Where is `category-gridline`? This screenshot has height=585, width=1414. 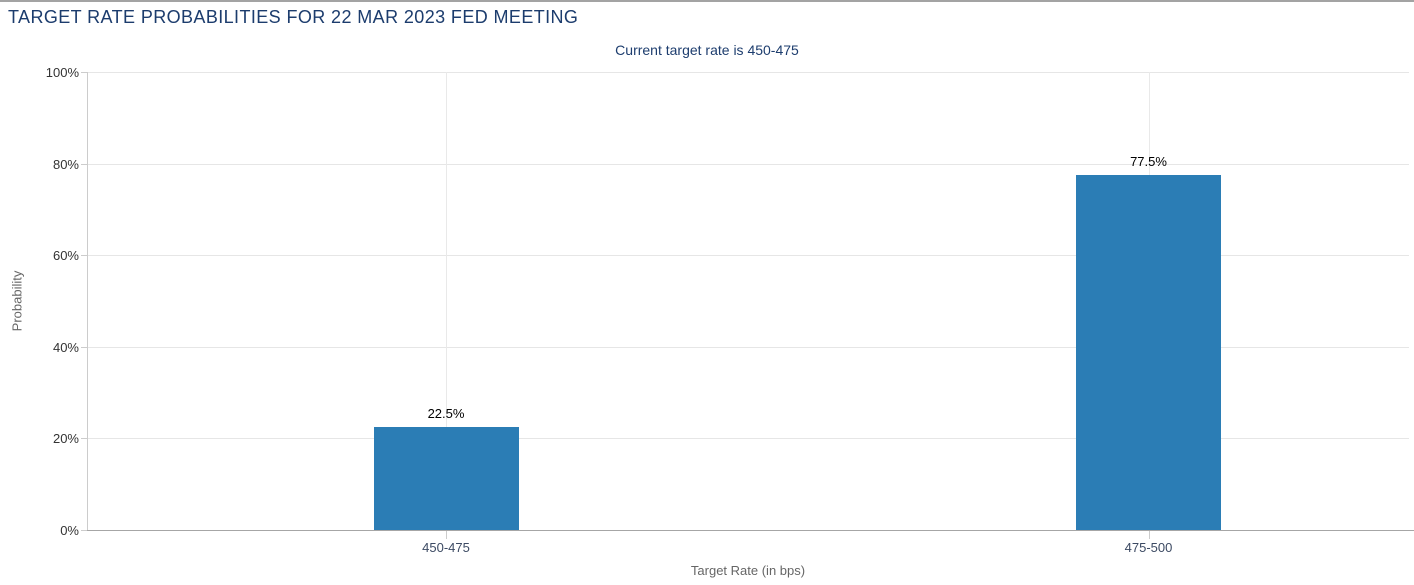
category-gridline is located at coordinates (446, 301).